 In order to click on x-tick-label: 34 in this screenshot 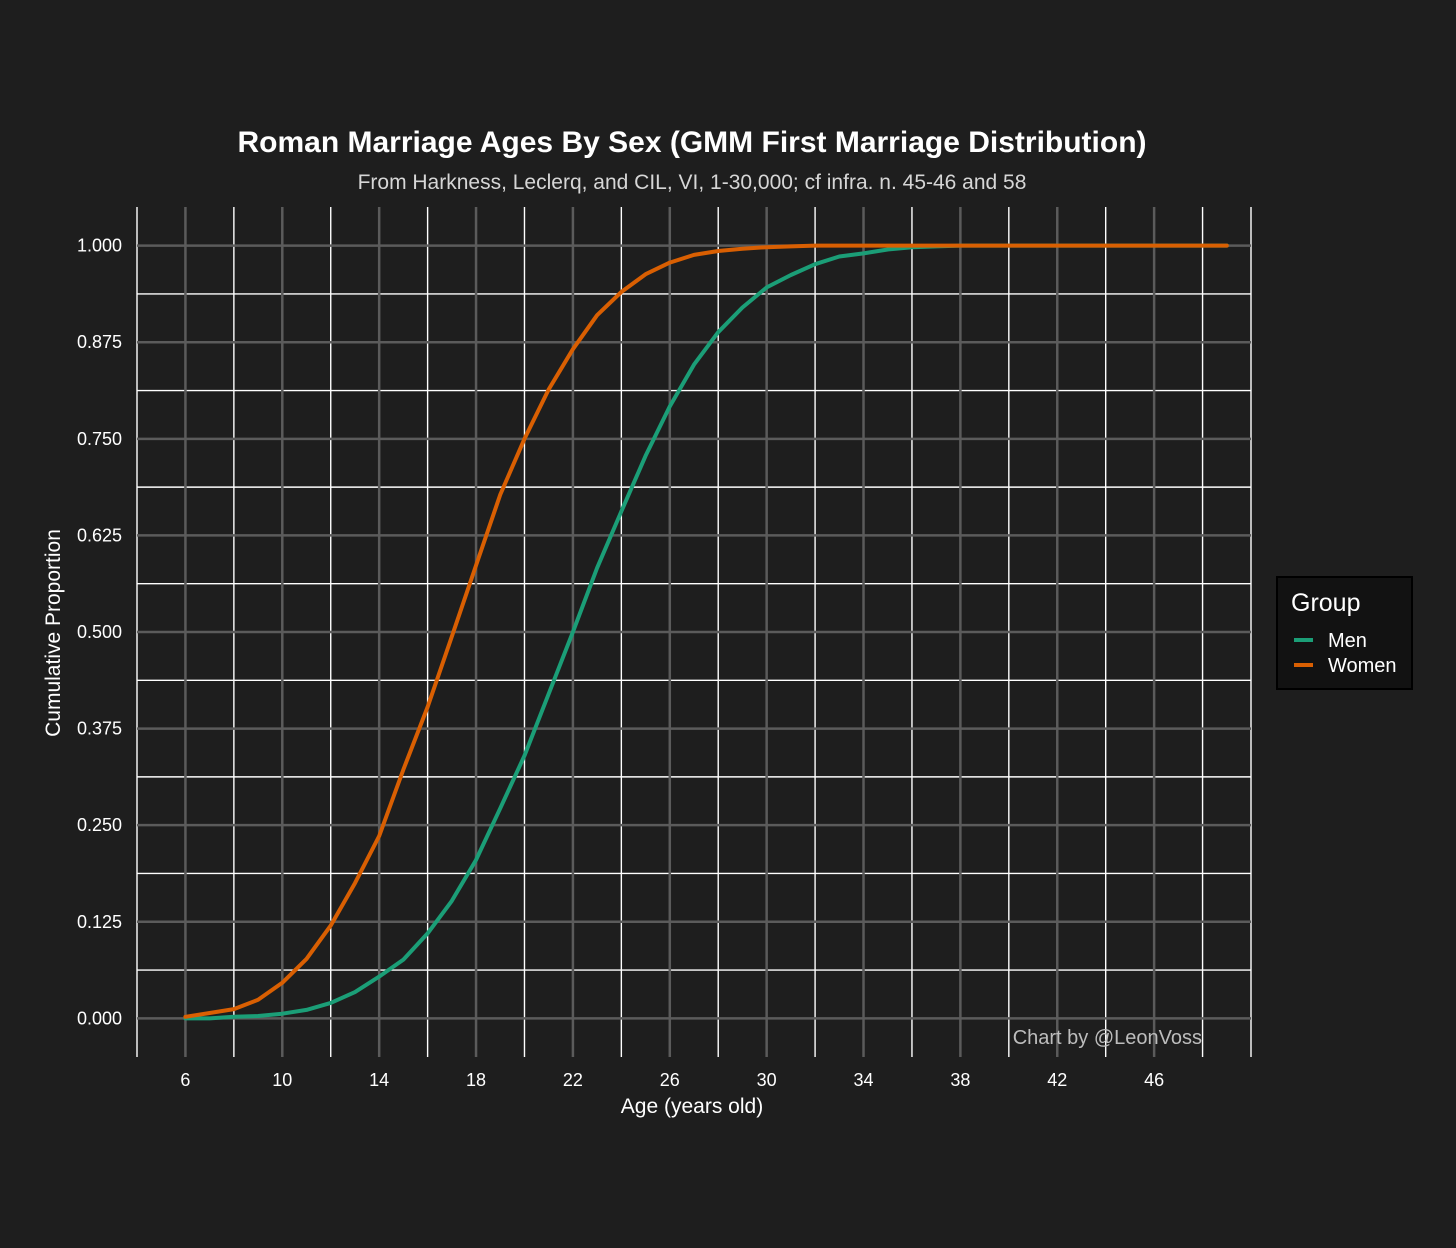, I will do `click(864, 1080)`.